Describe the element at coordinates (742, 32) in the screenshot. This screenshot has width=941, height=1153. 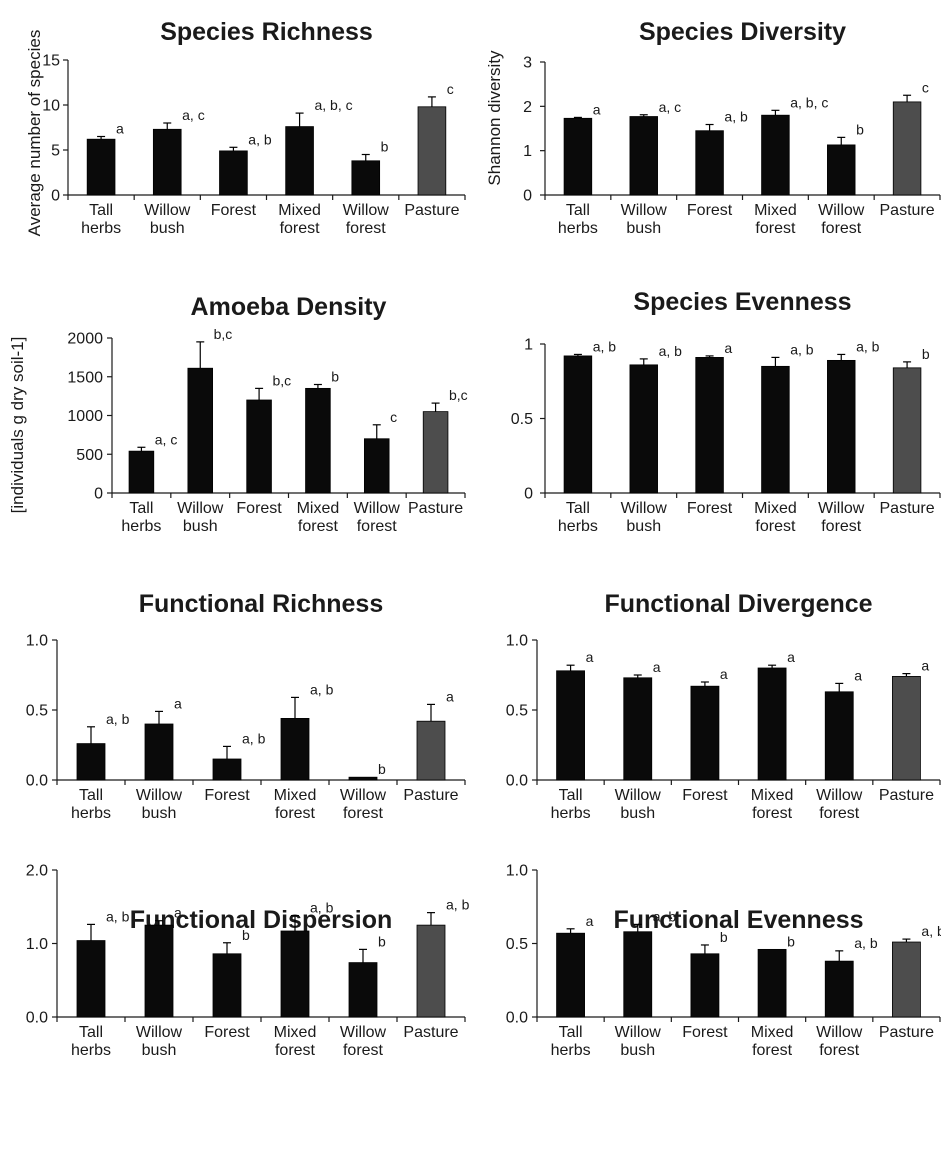
I see `chart-title: Species Diversity` at that location.